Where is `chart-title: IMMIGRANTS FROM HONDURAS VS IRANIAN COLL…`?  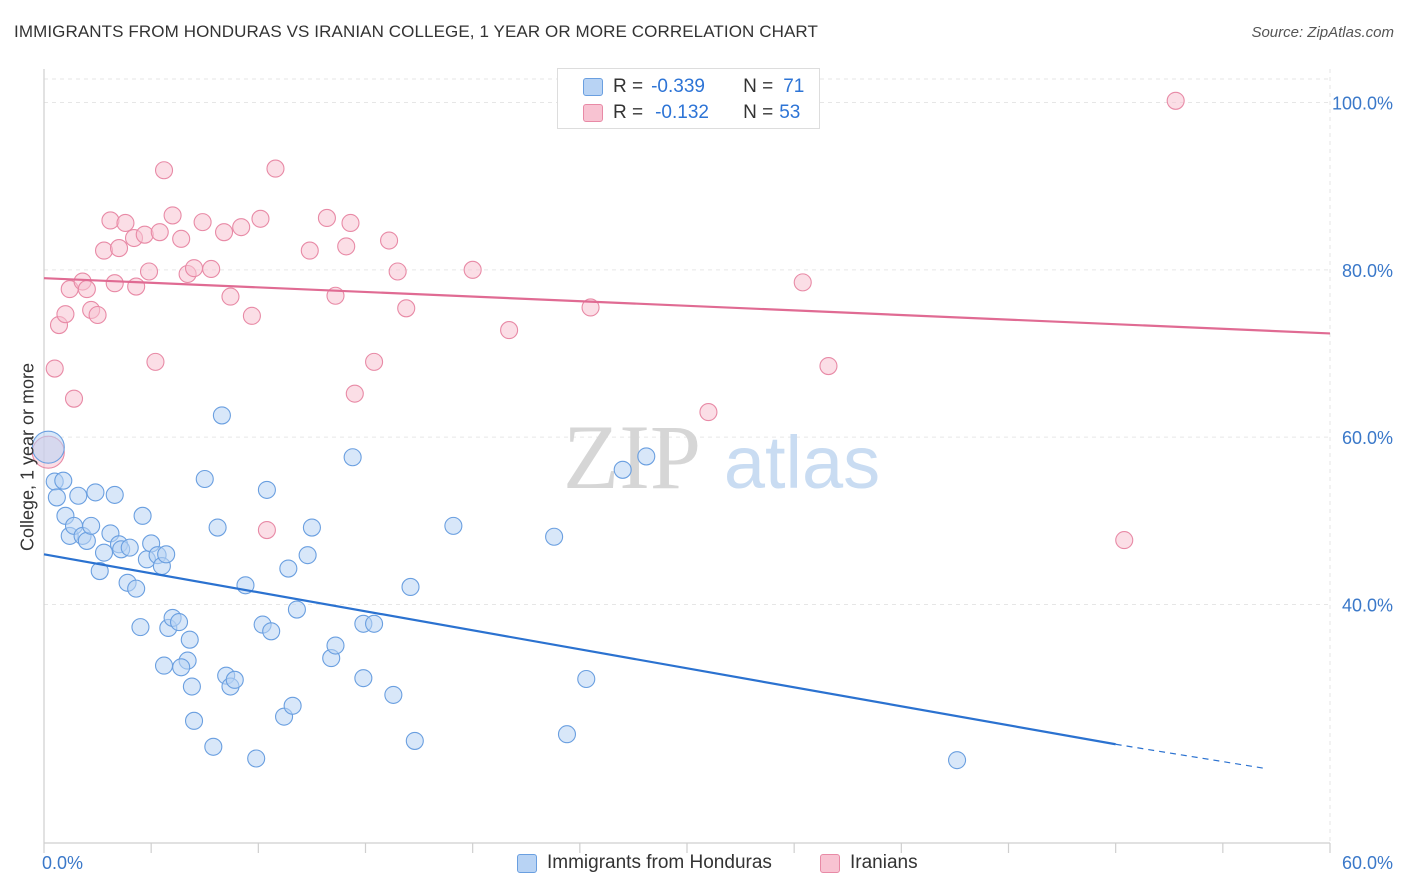 chart-title: IMMIGRANTS FROM HONDURAS VS IRANIAN COLL… is located at coordinates (416, 31).